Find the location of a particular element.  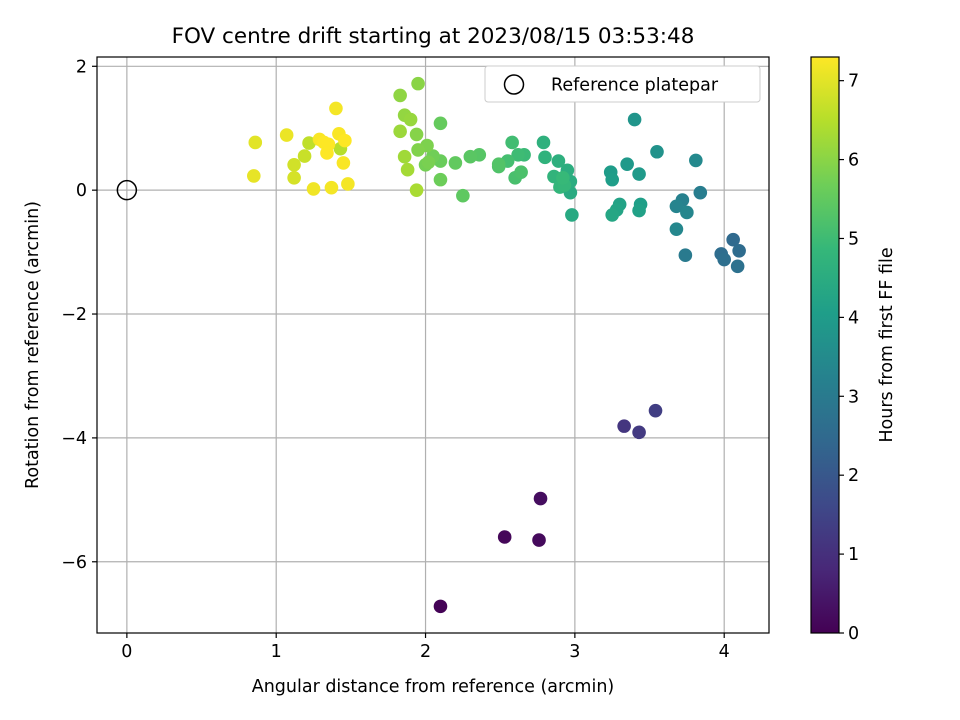

legend-box is located at coordinates (622, 84).